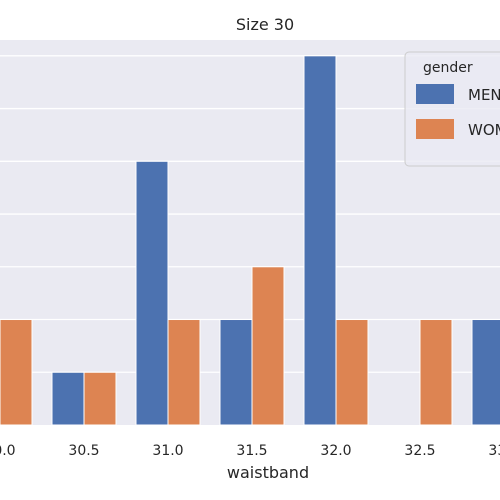  What do you see at coordinates (435, 94) in the screenshot?
I see `legend-swatch-men` at bounding box center [435, 94].